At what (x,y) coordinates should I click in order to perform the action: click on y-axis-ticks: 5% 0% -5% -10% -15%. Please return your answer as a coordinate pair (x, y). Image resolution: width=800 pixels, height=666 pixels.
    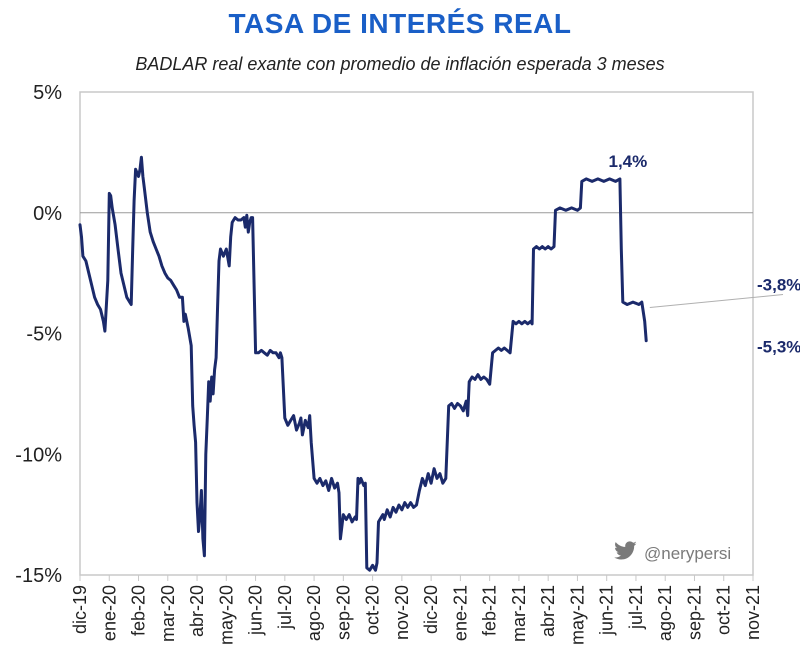
    Looking at the image, I should click on (38, 334).